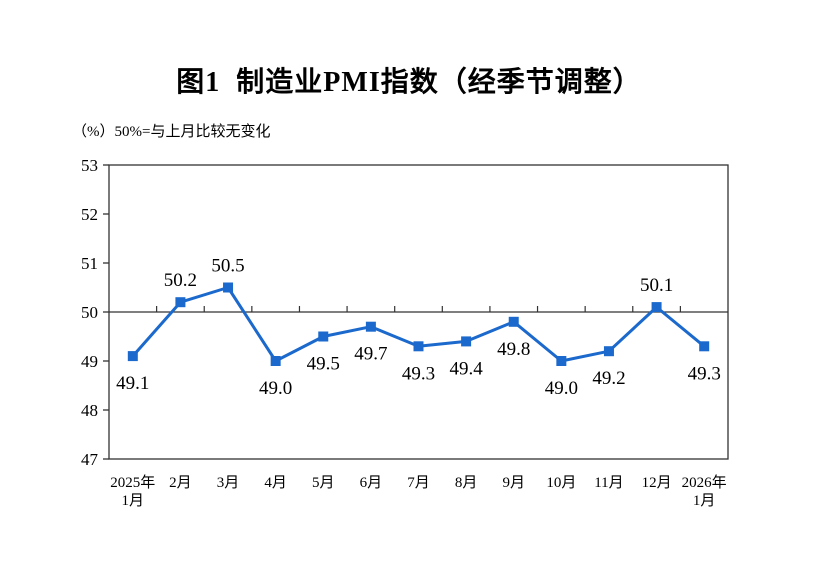 This screenshot has width=818, height=561. What do you see at coordinates (561, 483) in the screenshot?
I see `x-axis-category-label: 10月` at bounding box center [561, 483].